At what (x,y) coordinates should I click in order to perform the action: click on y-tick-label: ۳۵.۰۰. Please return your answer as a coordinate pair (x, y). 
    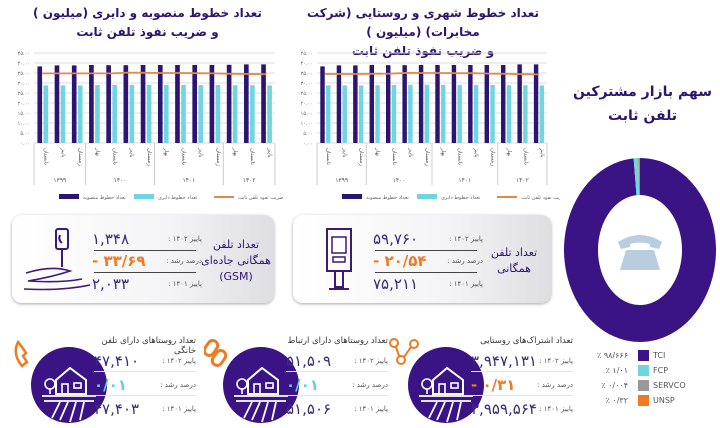
    Looking at the image, I should click on (307, 74).